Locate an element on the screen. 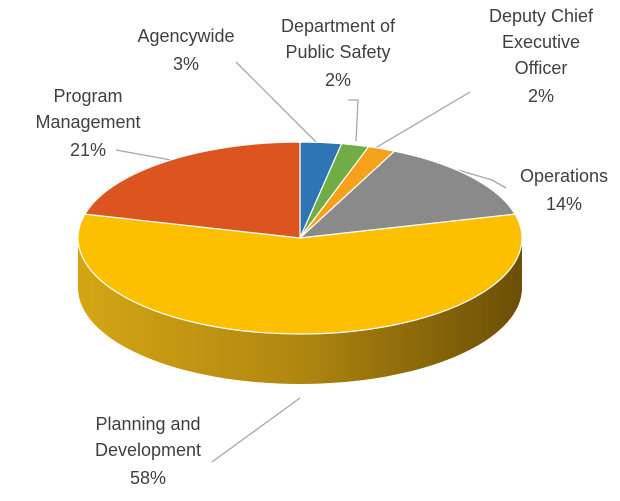  percent-label: 3% is located at coordinates (186, 64).